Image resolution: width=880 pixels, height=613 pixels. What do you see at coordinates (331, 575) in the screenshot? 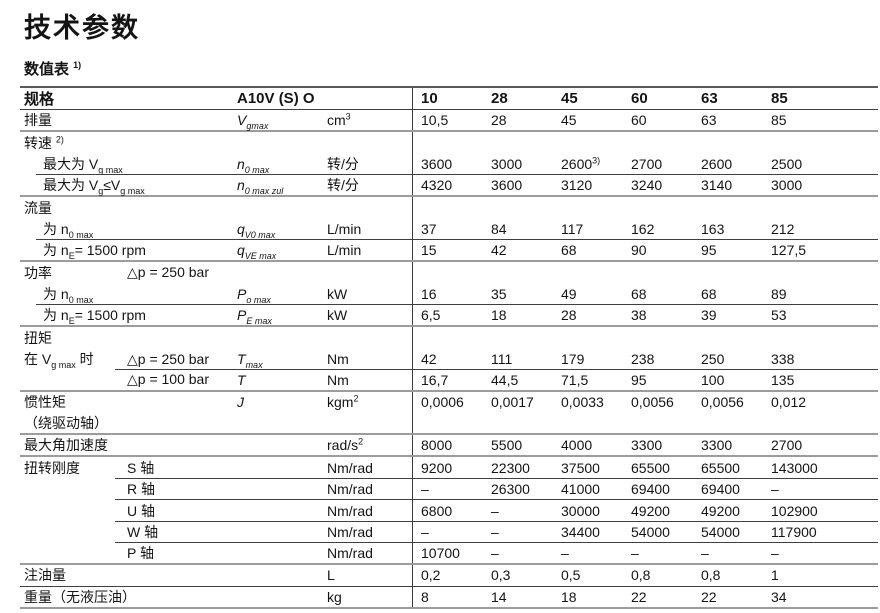
I see `row-unit: L` at bounding box center [331, 575].